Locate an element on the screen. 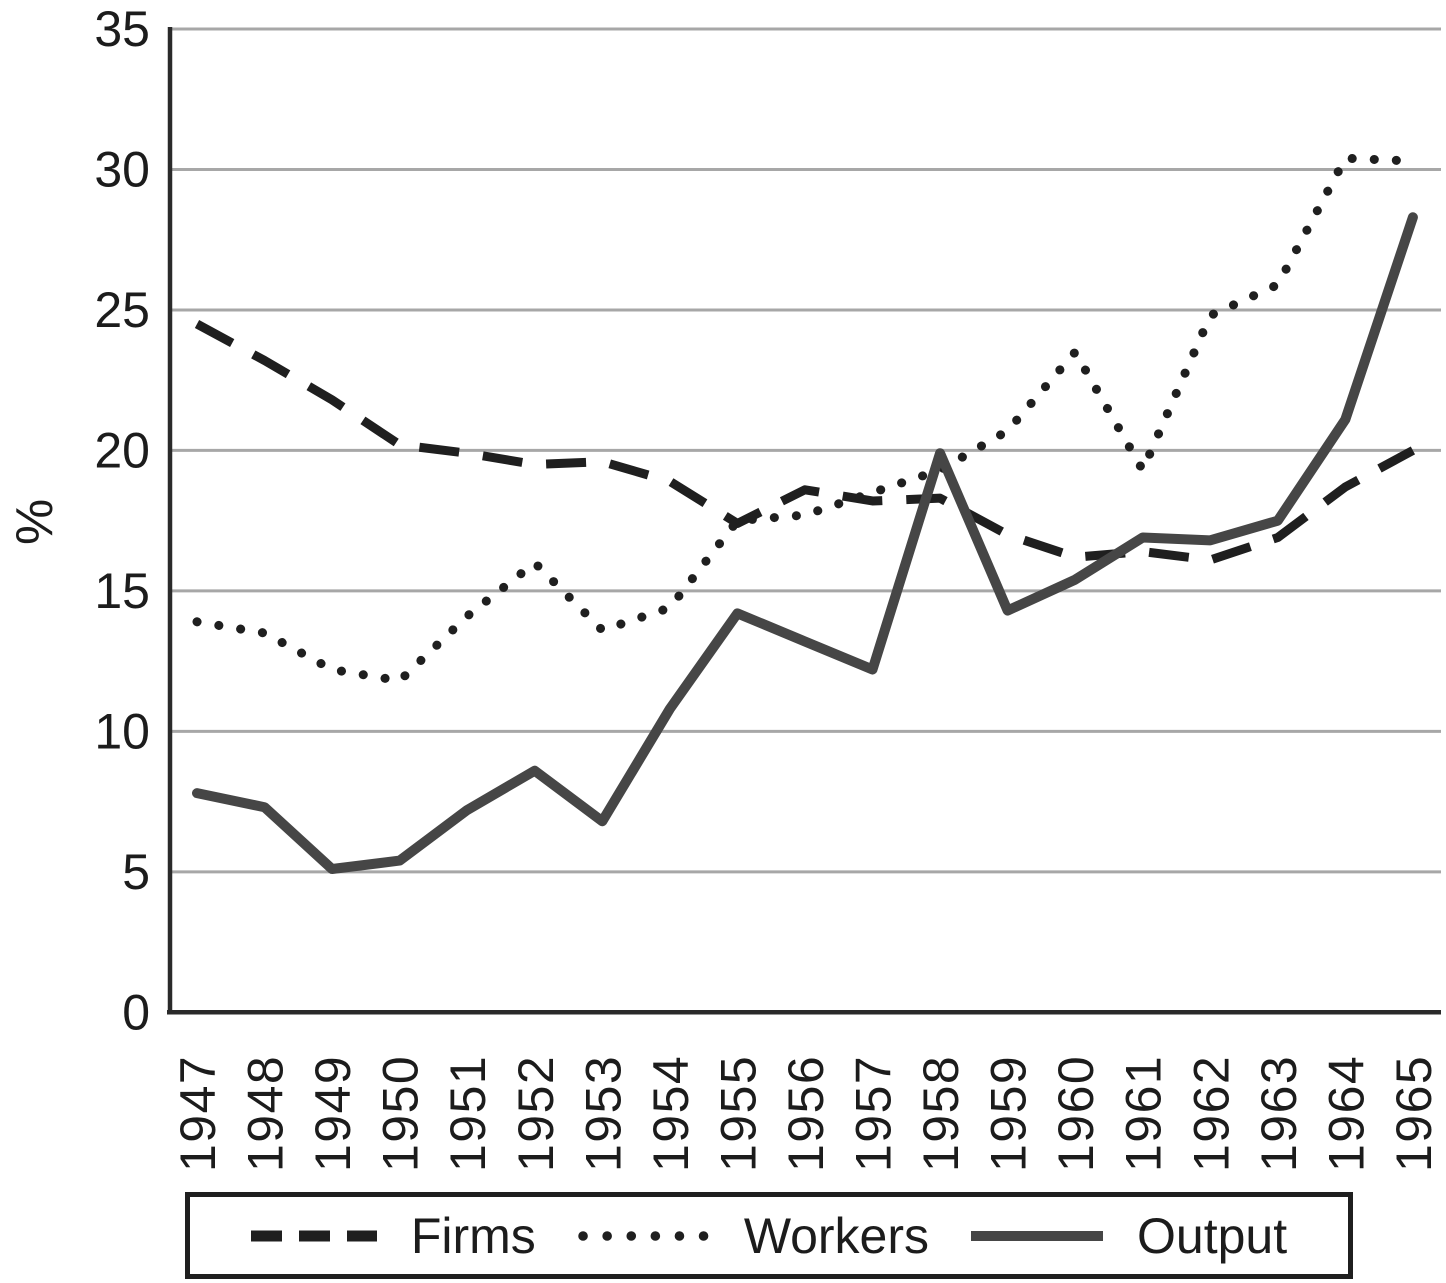  x-tick-label-1955: 1955 is located at coordinates (738, 1113).